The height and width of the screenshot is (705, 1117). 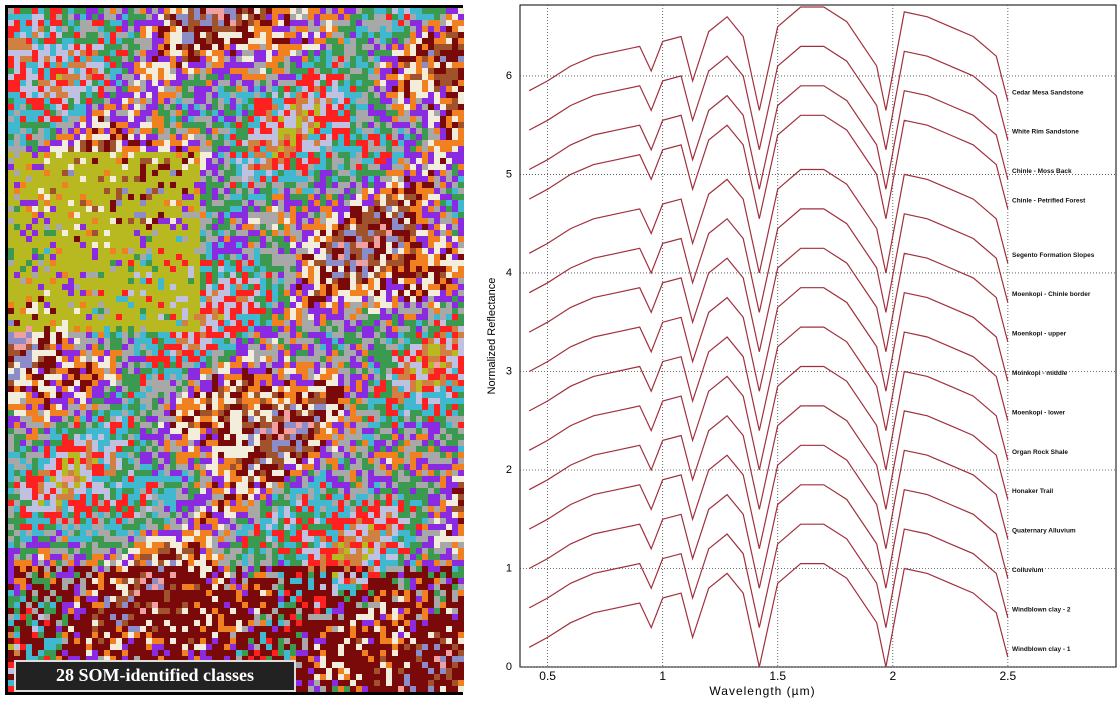 I want to click on y-tick-label: 0, so click(x=509, y=667).